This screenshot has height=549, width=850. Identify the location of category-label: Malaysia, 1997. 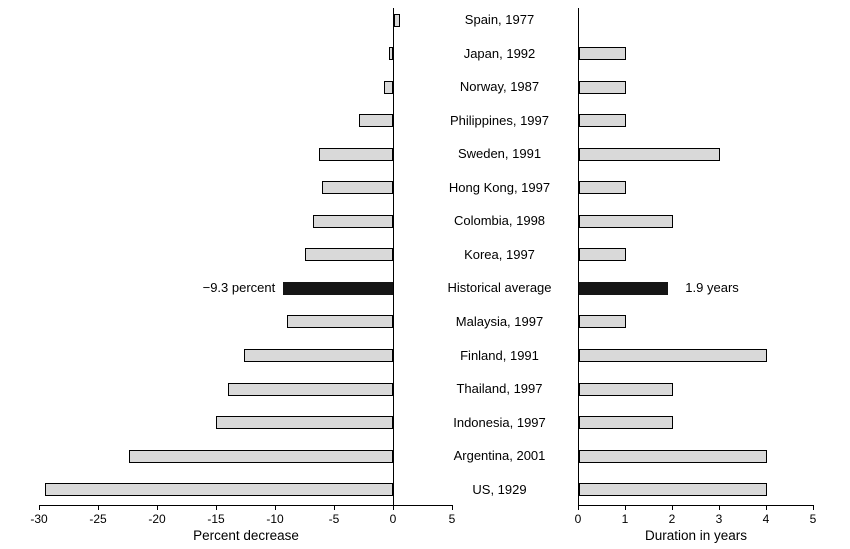
(499, 321).